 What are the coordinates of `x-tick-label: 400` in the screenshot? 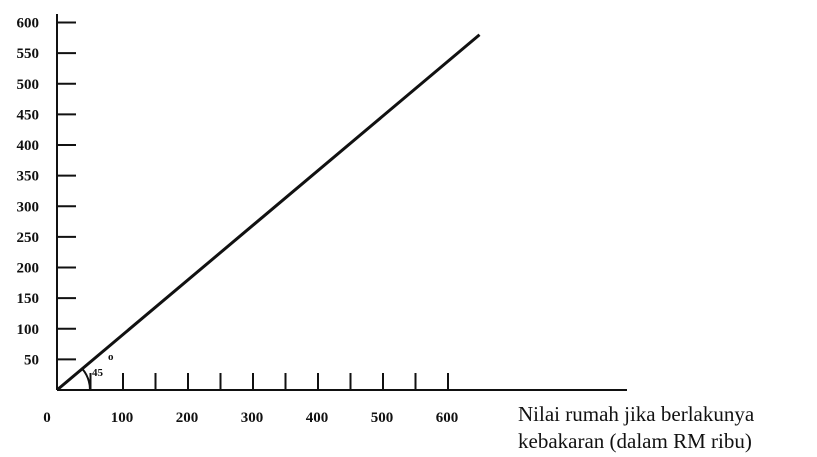 It's located at (317, 418).